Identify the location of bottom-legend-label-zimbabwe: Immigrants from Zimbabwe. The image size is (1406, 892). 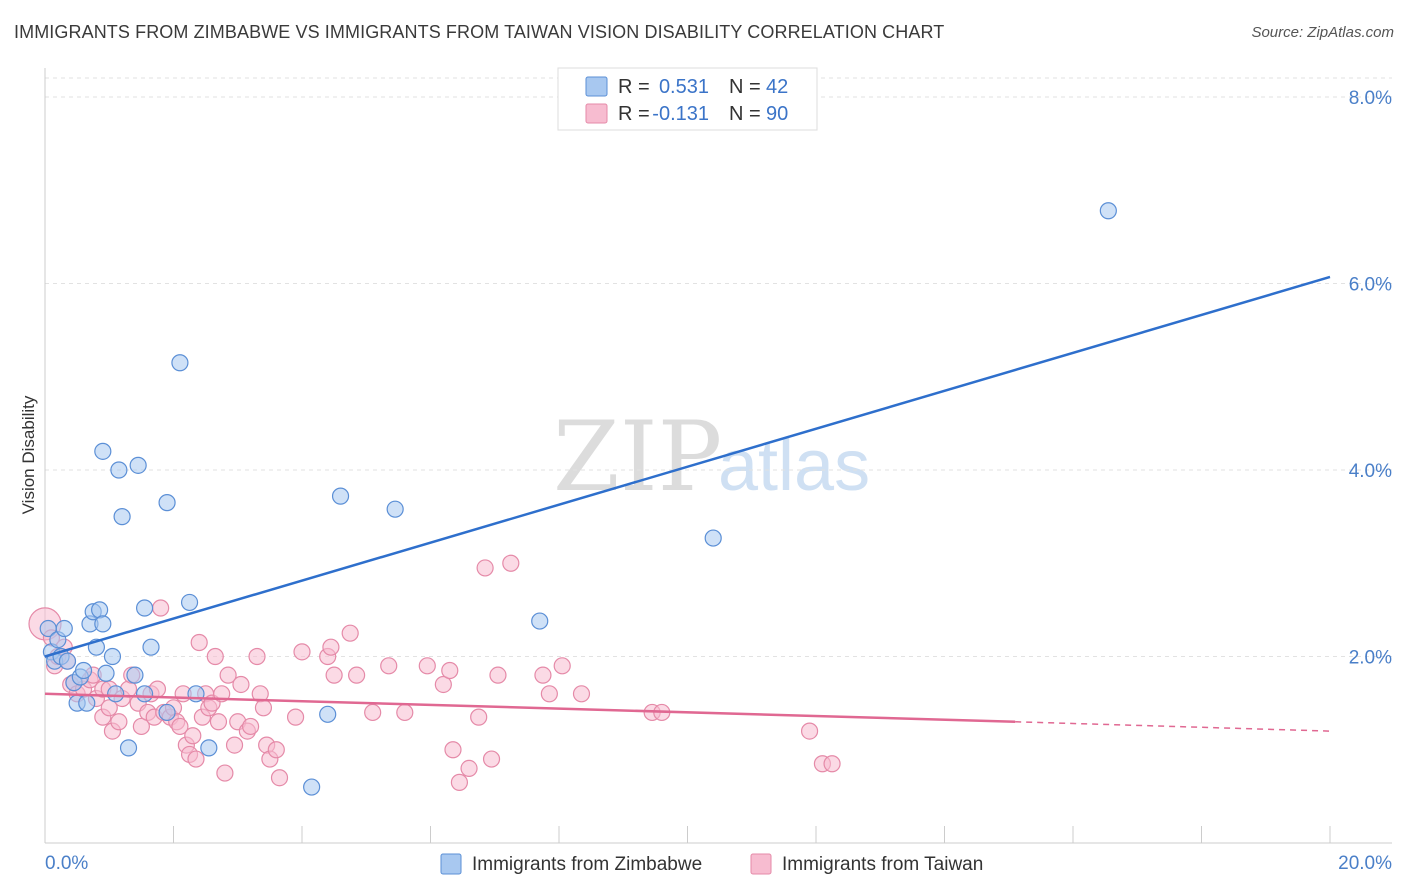
(587, 864).